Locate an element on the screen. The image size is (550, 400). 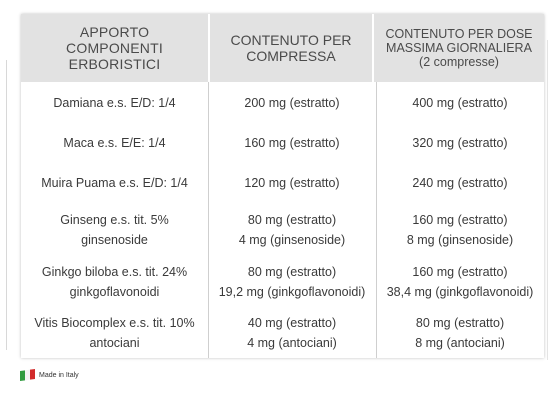
per-tablet-value: 160 mg (estratto) is located at coordinates (292, 143).